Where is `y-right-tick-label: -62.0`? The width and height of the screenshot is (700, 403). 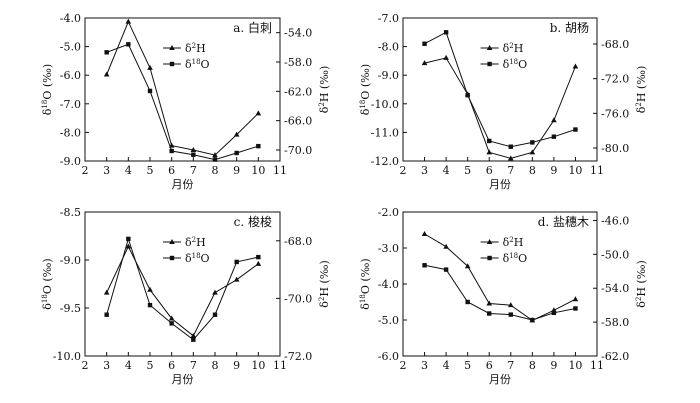 y-right-tick-label: -62.0 is located at coordinates (615, 356).